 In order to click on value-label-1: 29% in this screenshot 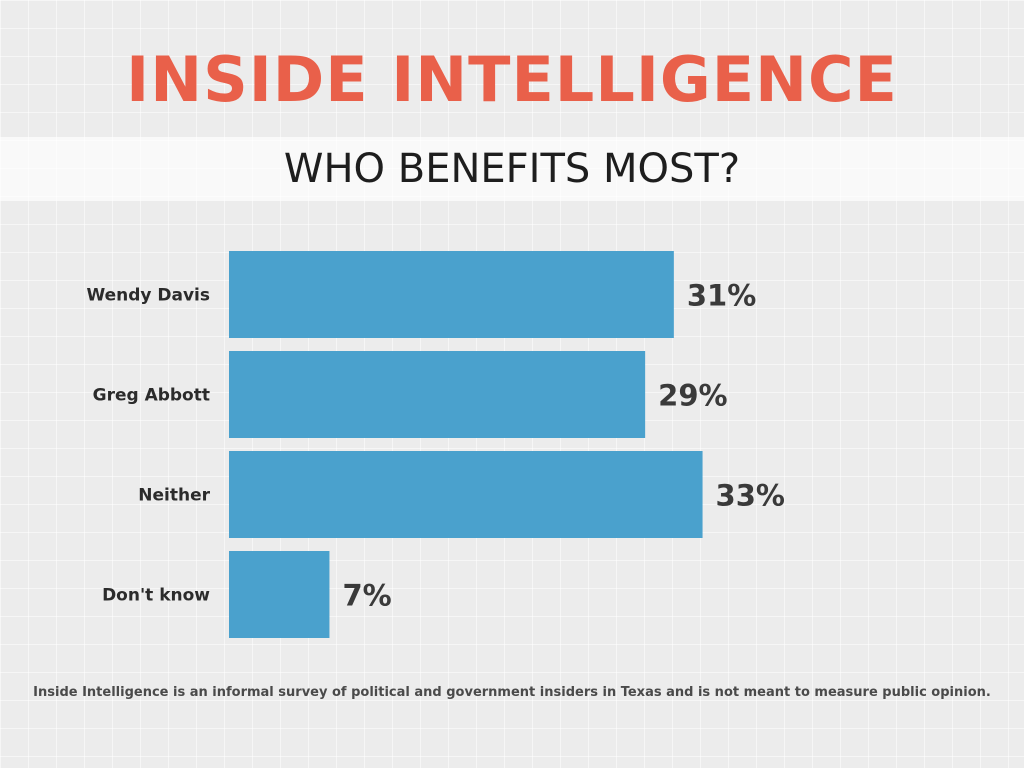, I will do `click(692, 396)`.